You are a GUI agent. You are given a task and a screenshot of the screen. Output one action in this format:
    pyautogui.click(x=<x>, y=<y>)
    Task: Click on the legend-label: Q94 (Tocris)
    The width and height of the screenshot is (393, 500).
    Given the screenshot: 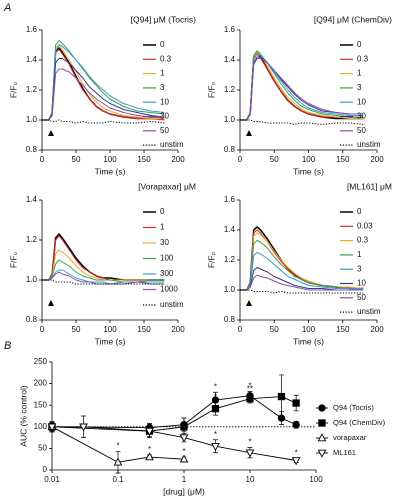 What is the action you would take?
    pyautogui.click(x=353, y=407)
    